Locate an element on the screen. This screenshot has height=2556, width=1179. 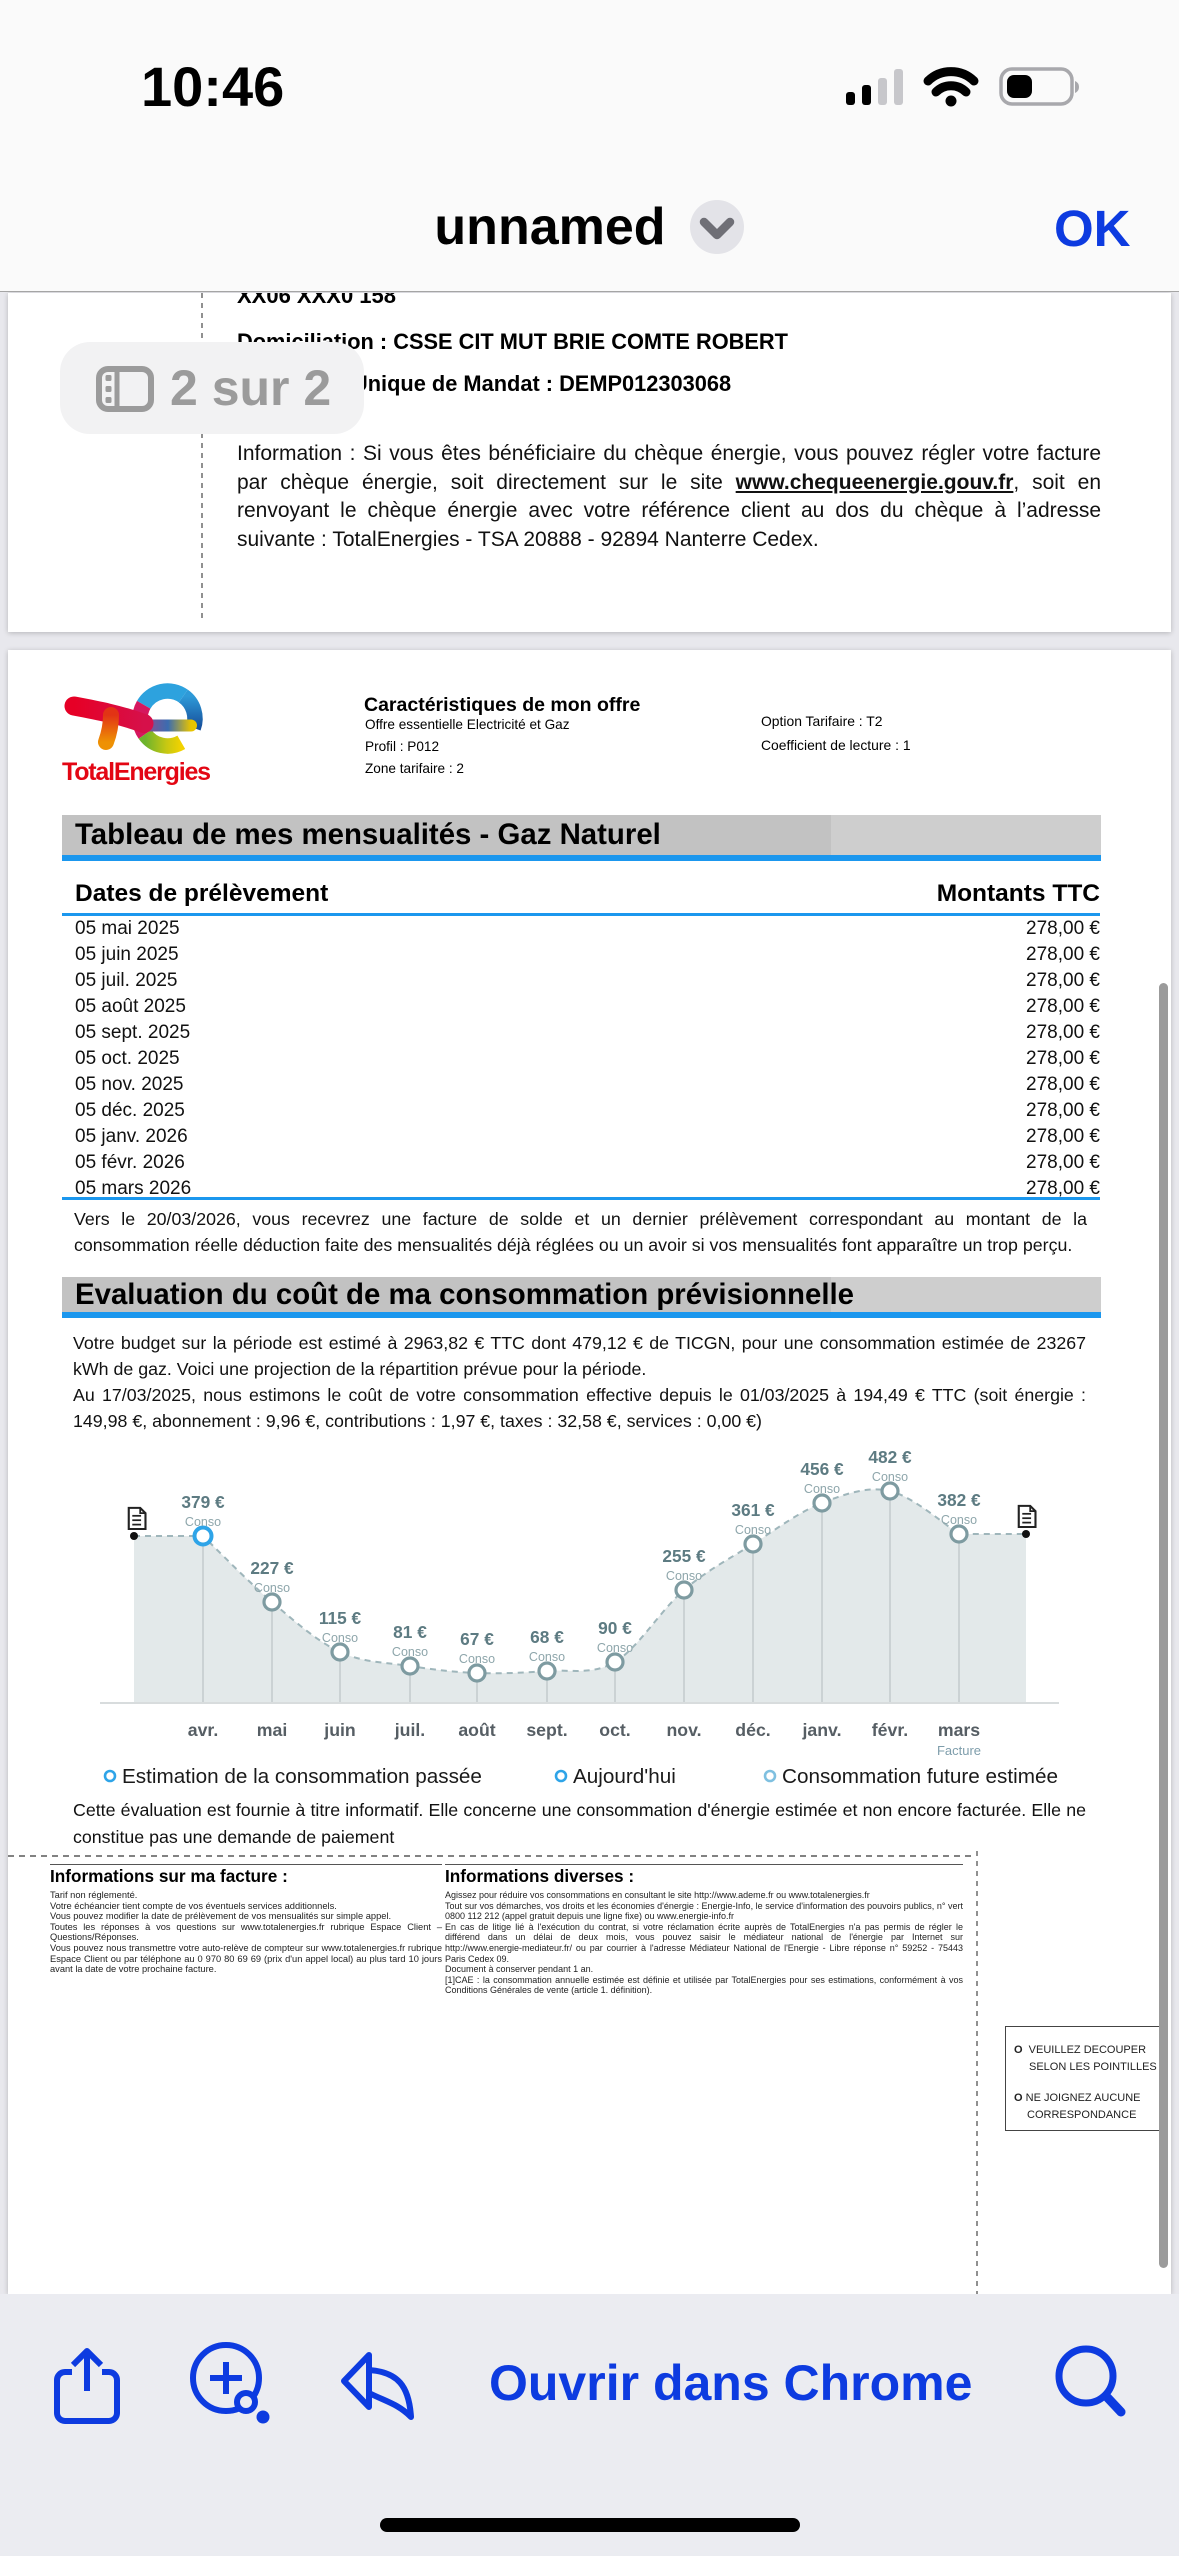
svg-text: 115 € is located at coordinates (340, 1618).